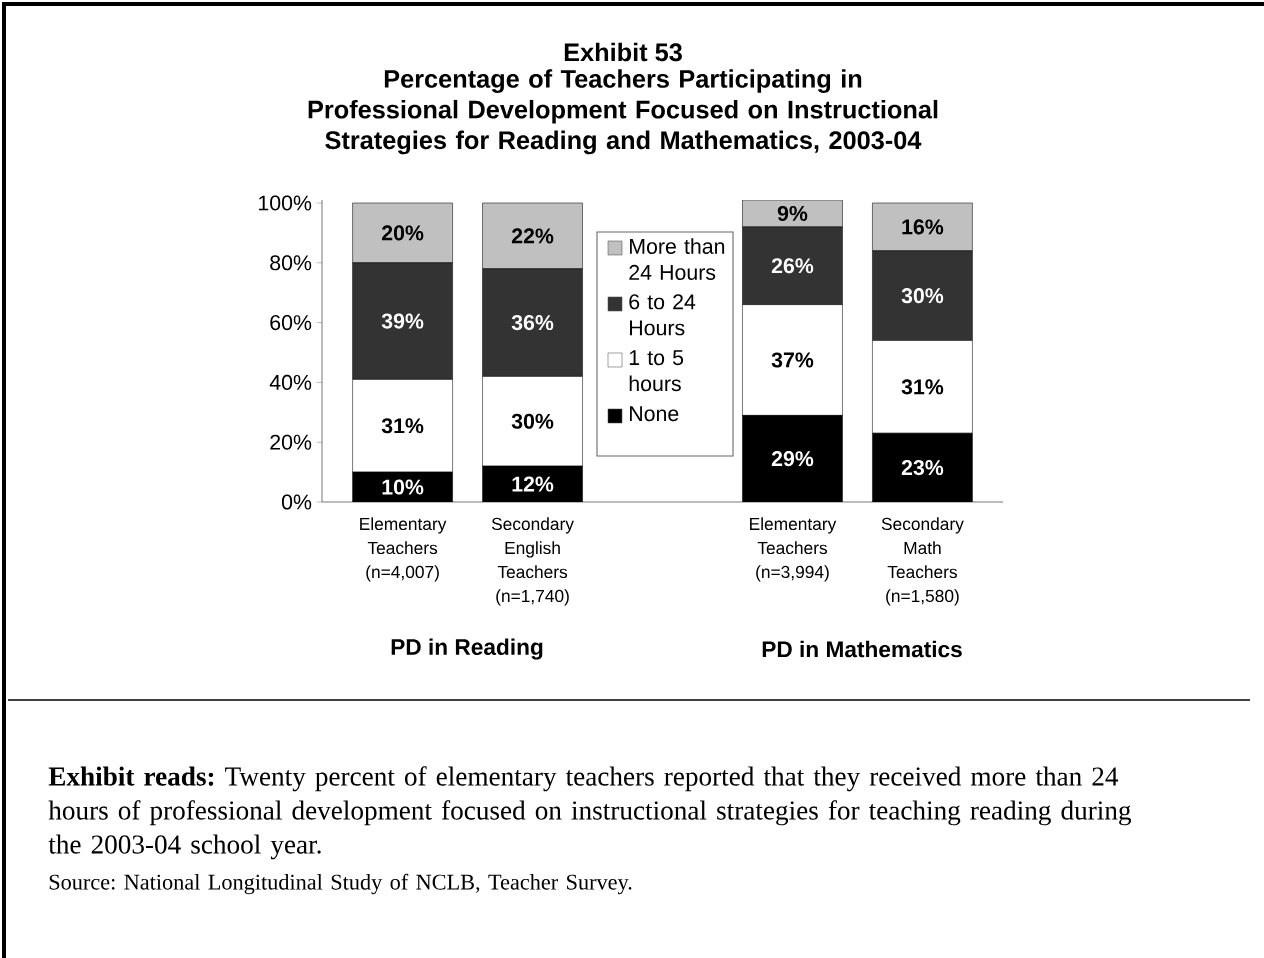 The image size is (1264, 958). Describe the element at coordinates (403, 487) in the screenshot. I see `data-label: 10%` at that location.